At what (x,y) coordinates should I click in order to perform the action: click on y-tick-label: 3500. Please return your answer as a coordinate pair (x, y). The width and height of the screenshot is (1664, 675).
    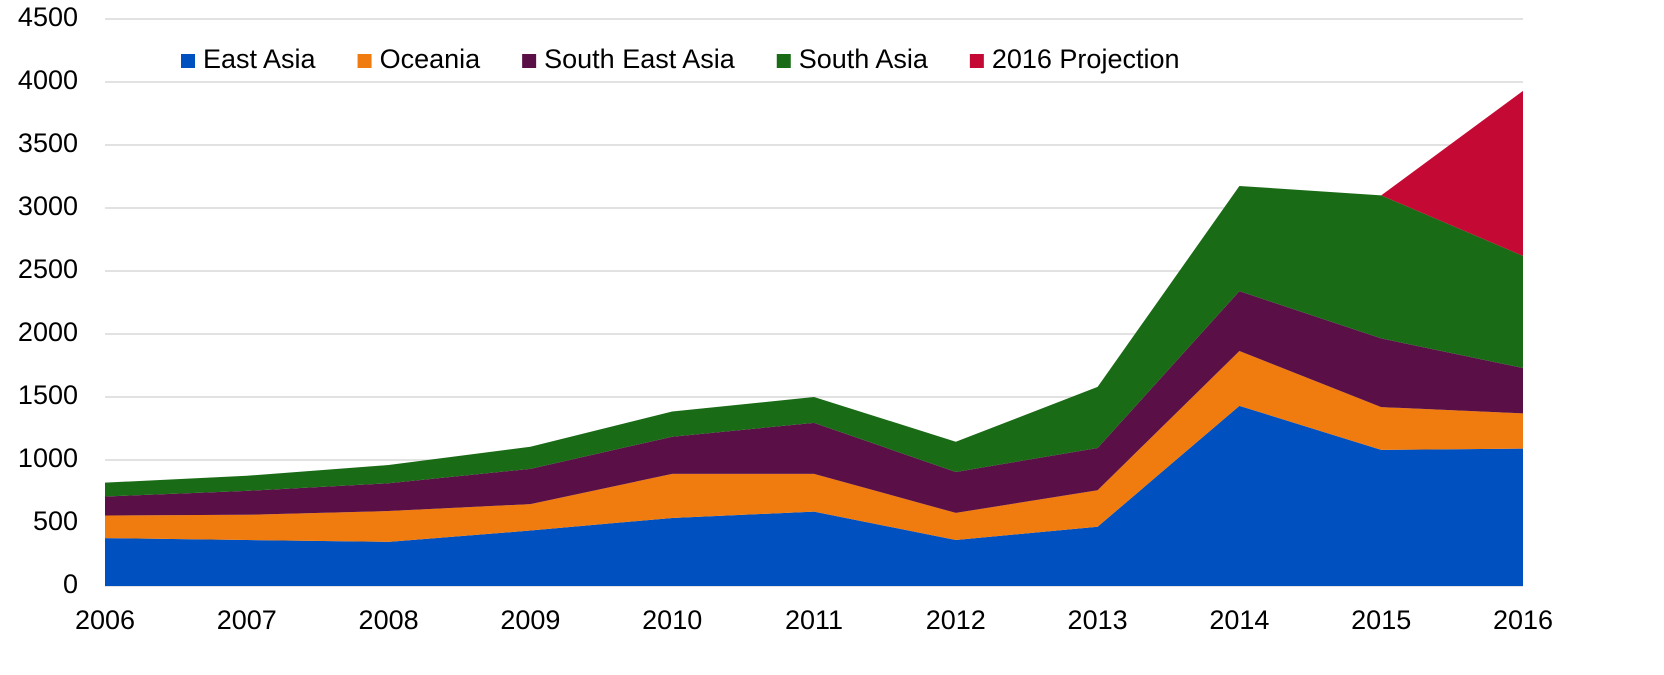
    Looking at the image, I should click on (48, 143).